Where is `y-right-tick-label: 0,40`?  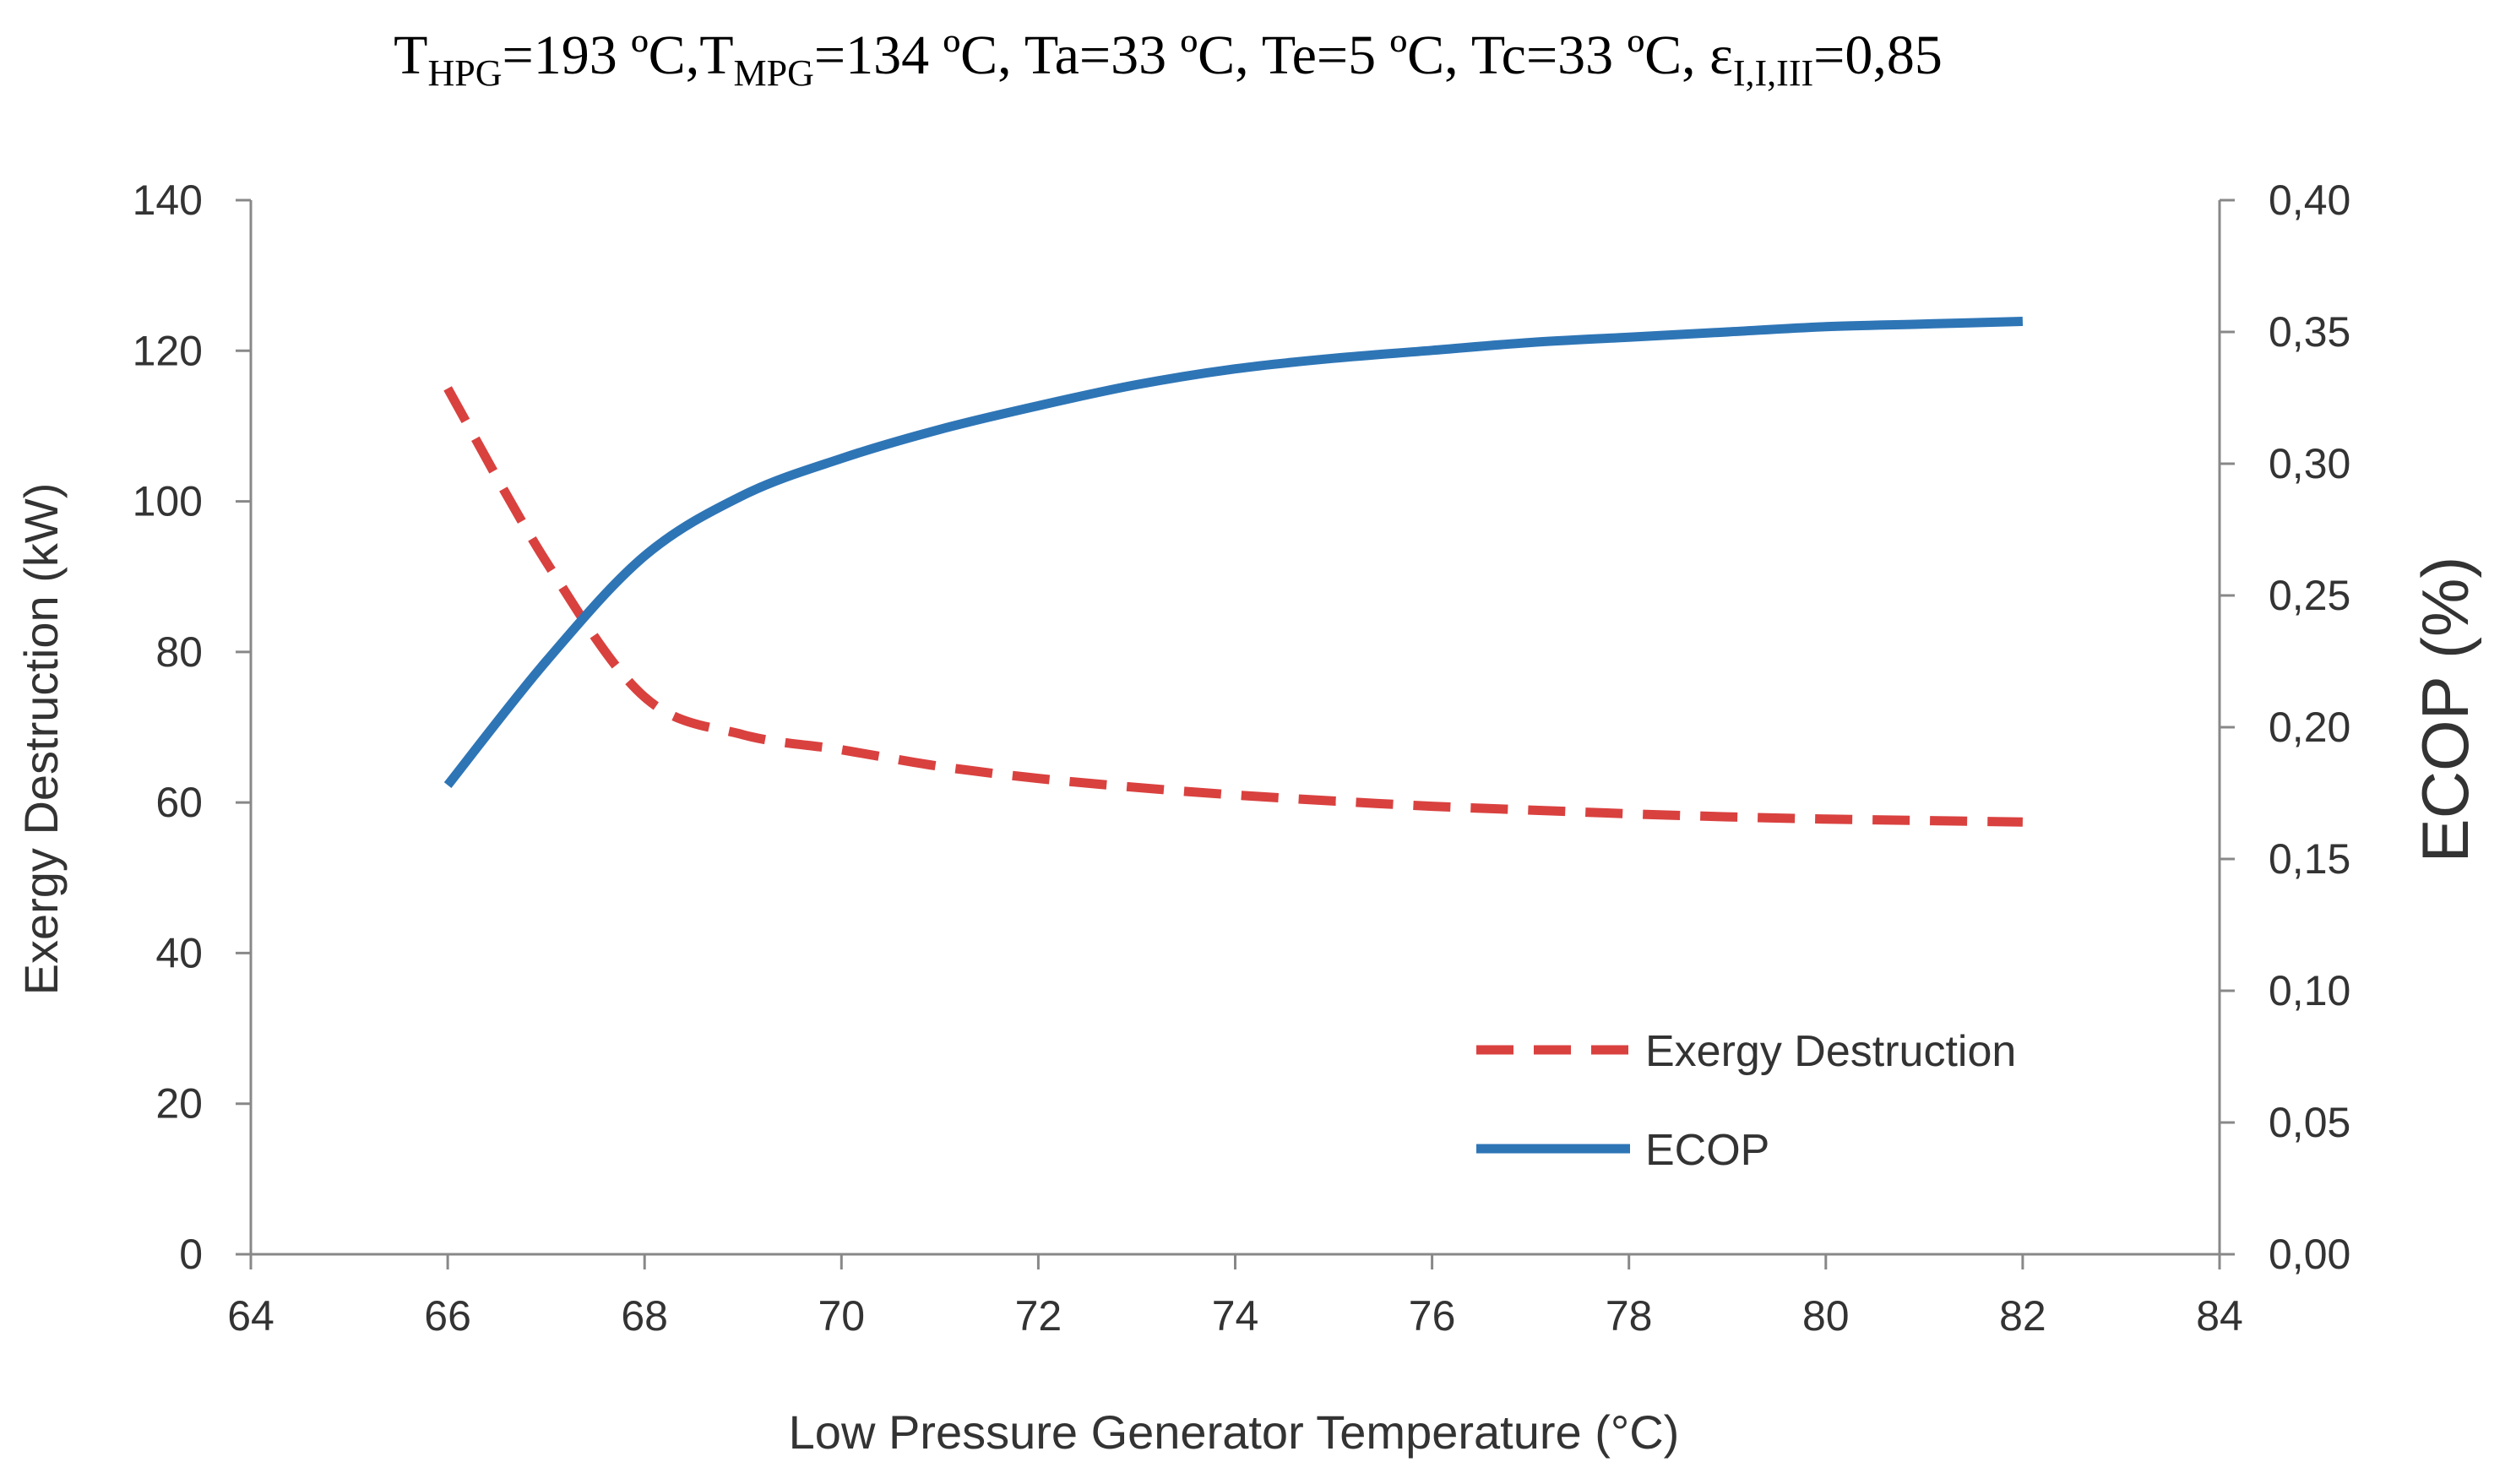 y-right-tick-label: 0,40 is located at coordinates (2309, 200).